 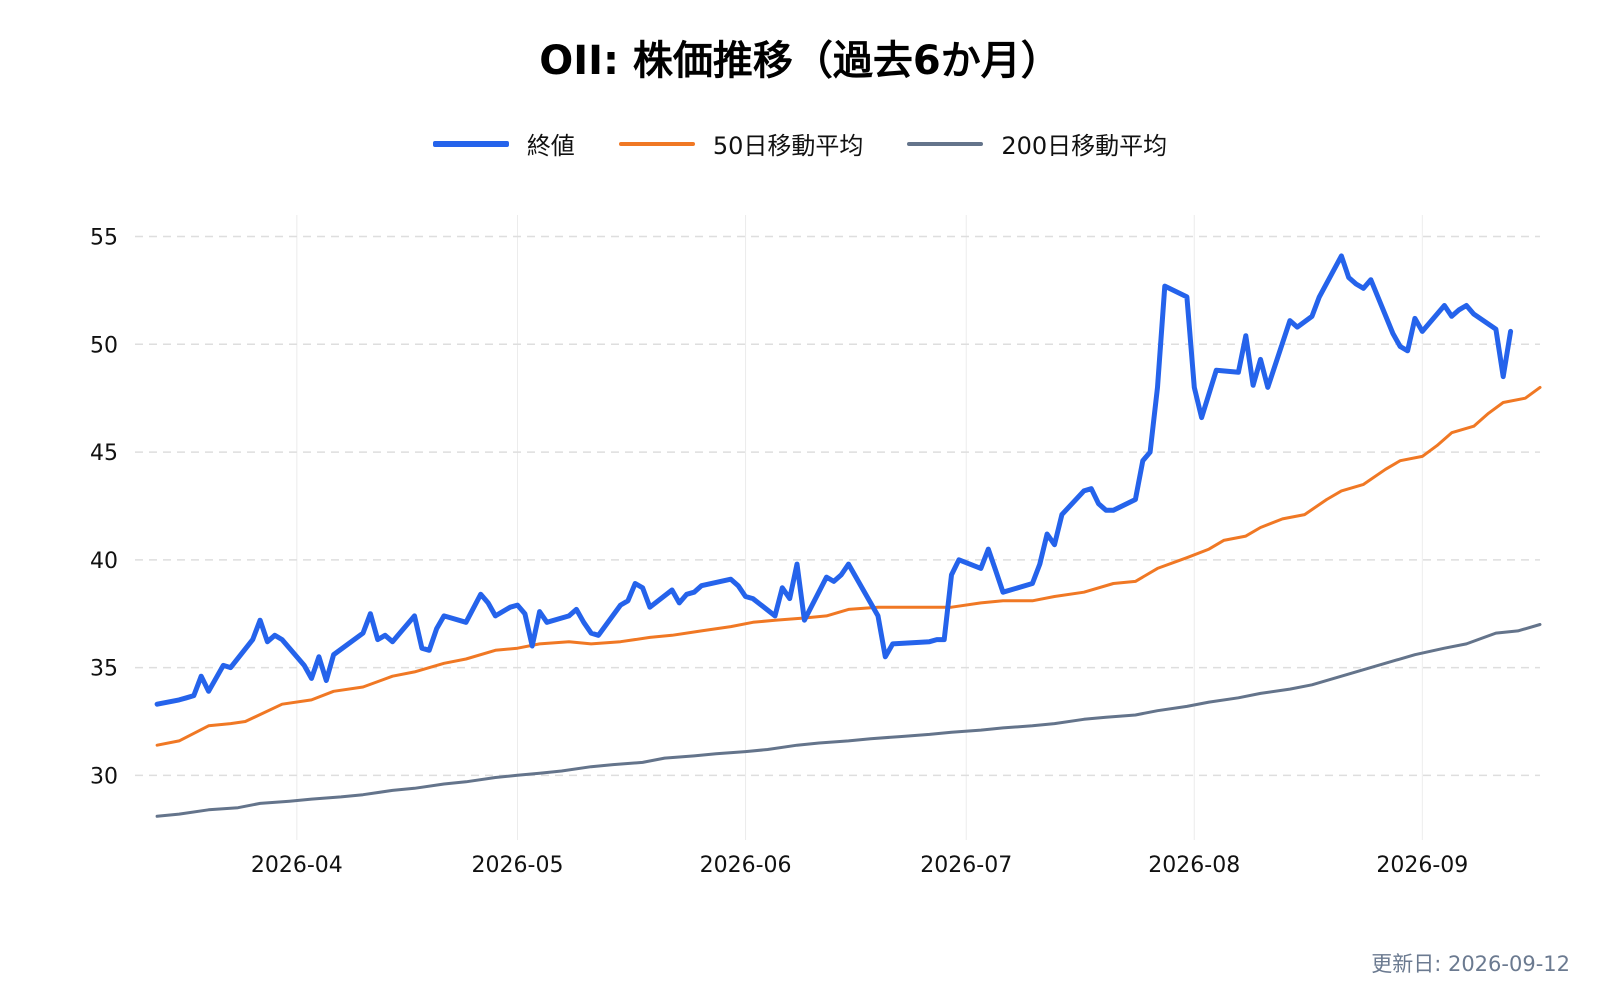 What do you see at coordinates (656, 143) in the screenshot?
I see `legend-swatch-ma50` at bounding box center [656, 143].